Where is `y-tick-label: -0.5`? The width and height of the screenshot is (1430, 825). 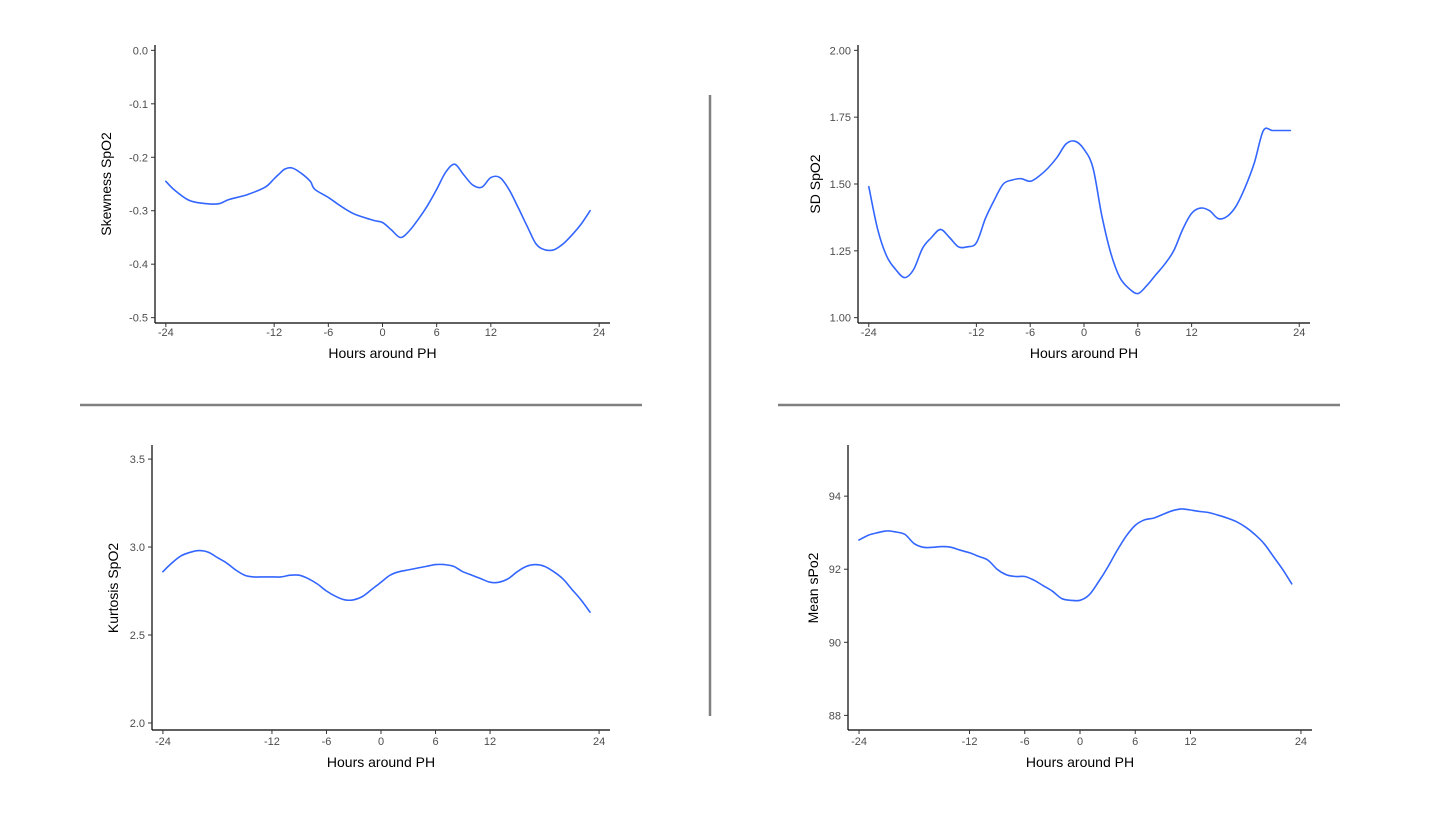 y-tick-label: -0.5 is located at coordinates (138, 319).